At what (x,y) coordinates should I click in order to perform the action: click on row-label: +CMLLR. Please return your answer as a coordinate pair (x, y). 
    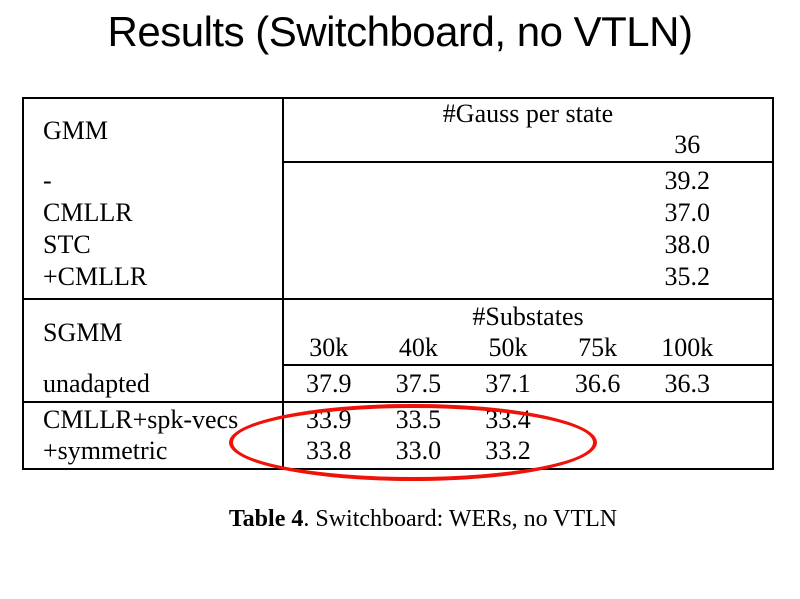
    Looking at the image, I should click on (95, 276).